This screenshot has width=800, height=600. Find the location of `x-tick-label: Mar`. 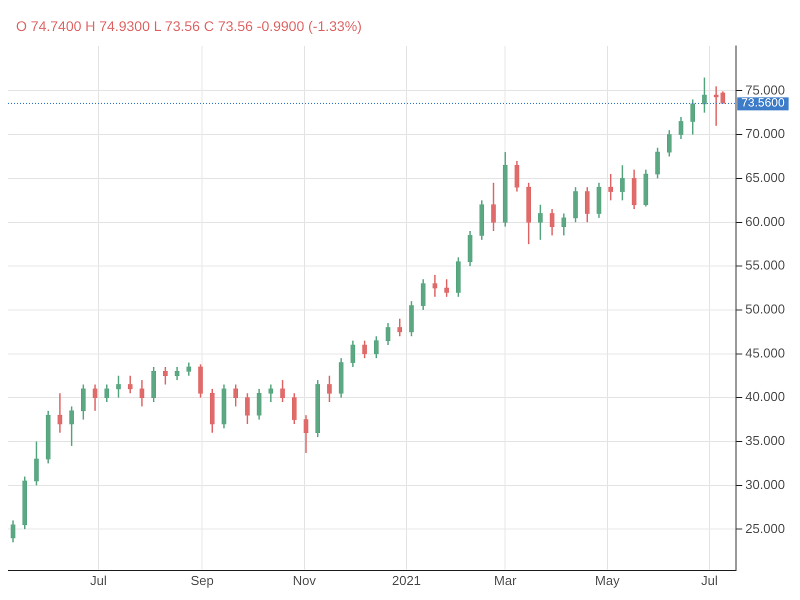

x-tick-label: Mar is located at coordinates (506, 580).